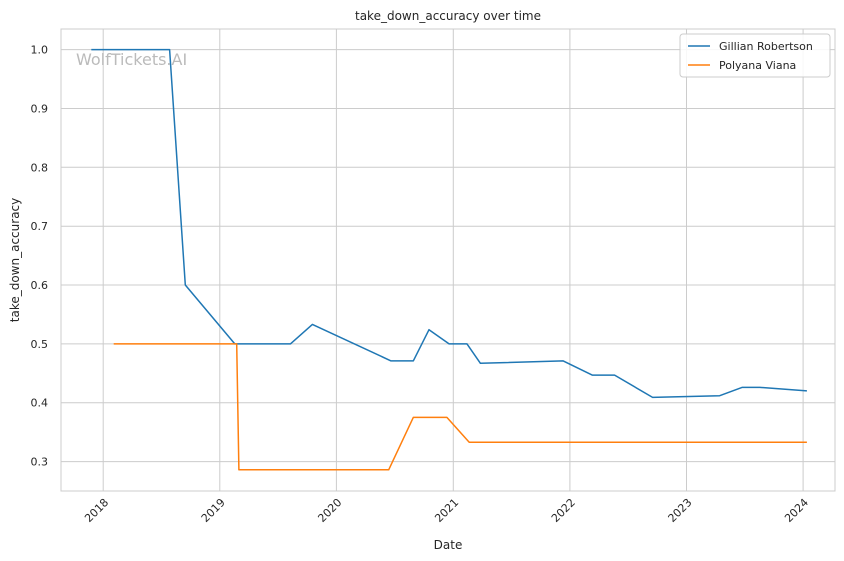 This screenshot has width=844, height=561. Describe the element at coordinates (40, 167) in the screenshot. I see `y-tick-label: 0.8` at that location.